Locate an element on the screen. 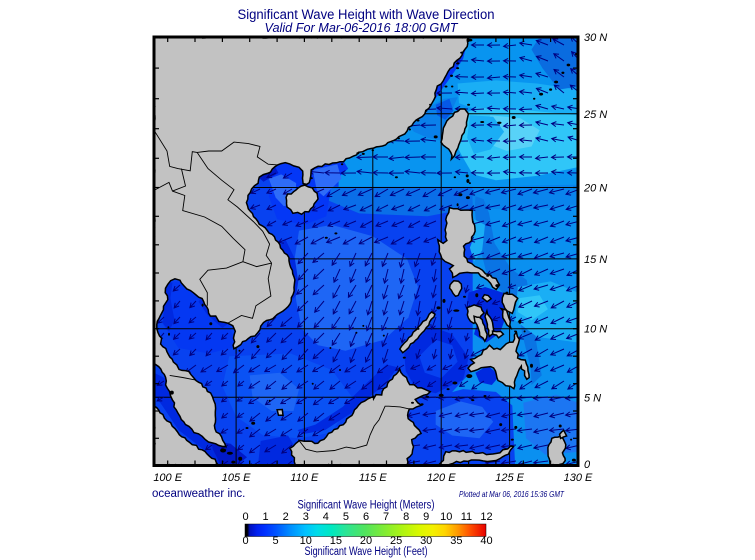 The image size is (755, 560). svg-text: 12 is located at coordinates (486, 517).